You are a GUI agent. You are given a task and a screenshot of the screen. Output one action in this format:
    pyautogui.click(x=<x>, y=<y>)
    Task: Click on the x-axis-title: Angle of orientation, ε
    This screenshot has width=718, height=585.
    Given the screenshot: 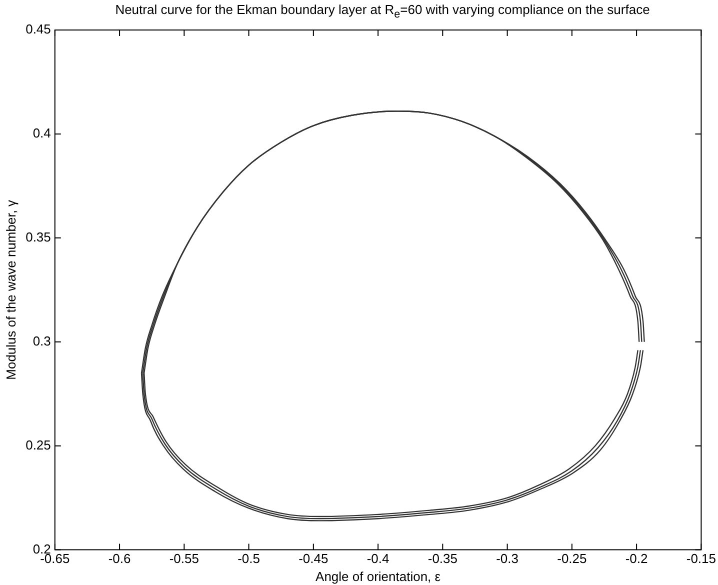 What is the action you would take?
    pyautogui.click(x=378, y=576)
    